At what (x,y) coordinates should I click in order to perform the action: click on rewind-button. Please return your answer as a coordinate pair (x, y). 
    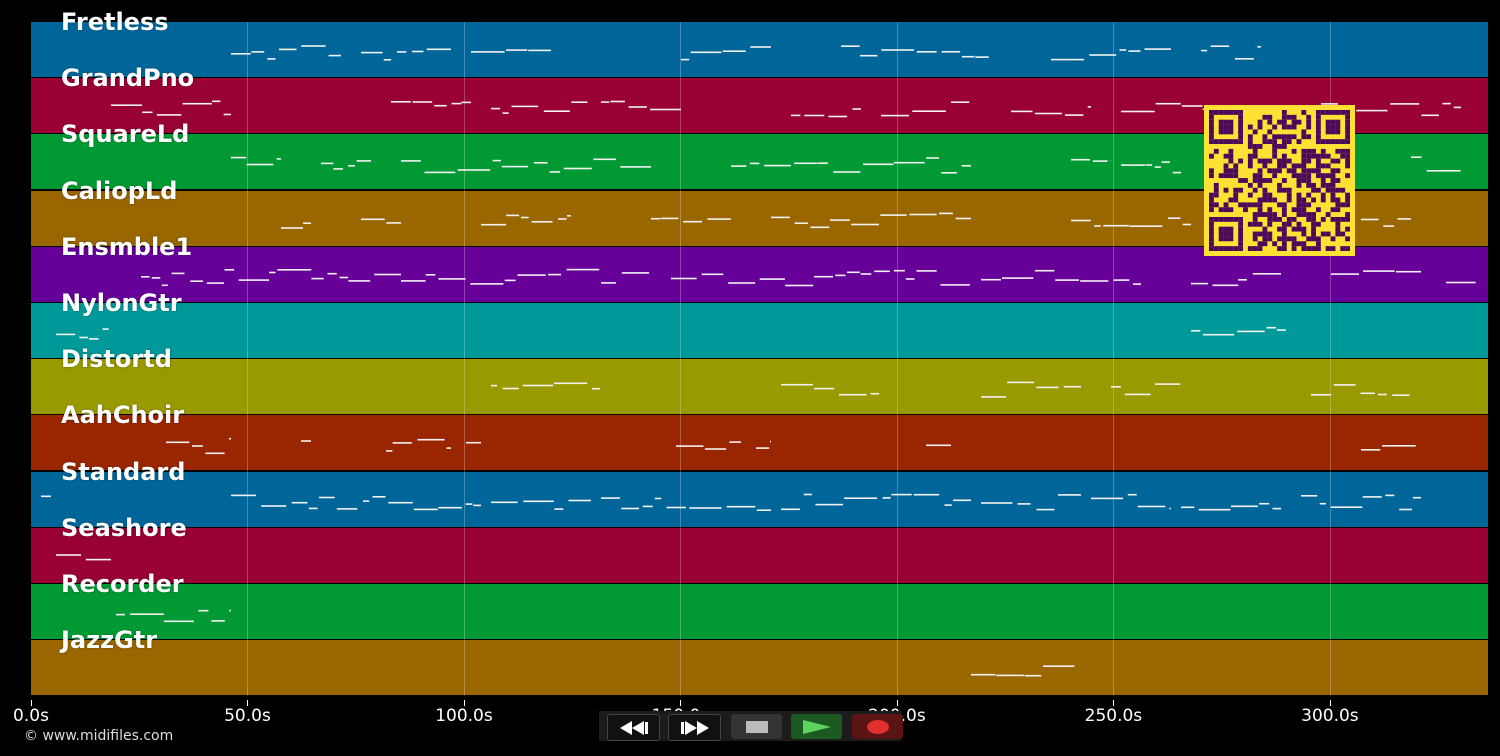
    Looking at the image, I should click on (633, 727).